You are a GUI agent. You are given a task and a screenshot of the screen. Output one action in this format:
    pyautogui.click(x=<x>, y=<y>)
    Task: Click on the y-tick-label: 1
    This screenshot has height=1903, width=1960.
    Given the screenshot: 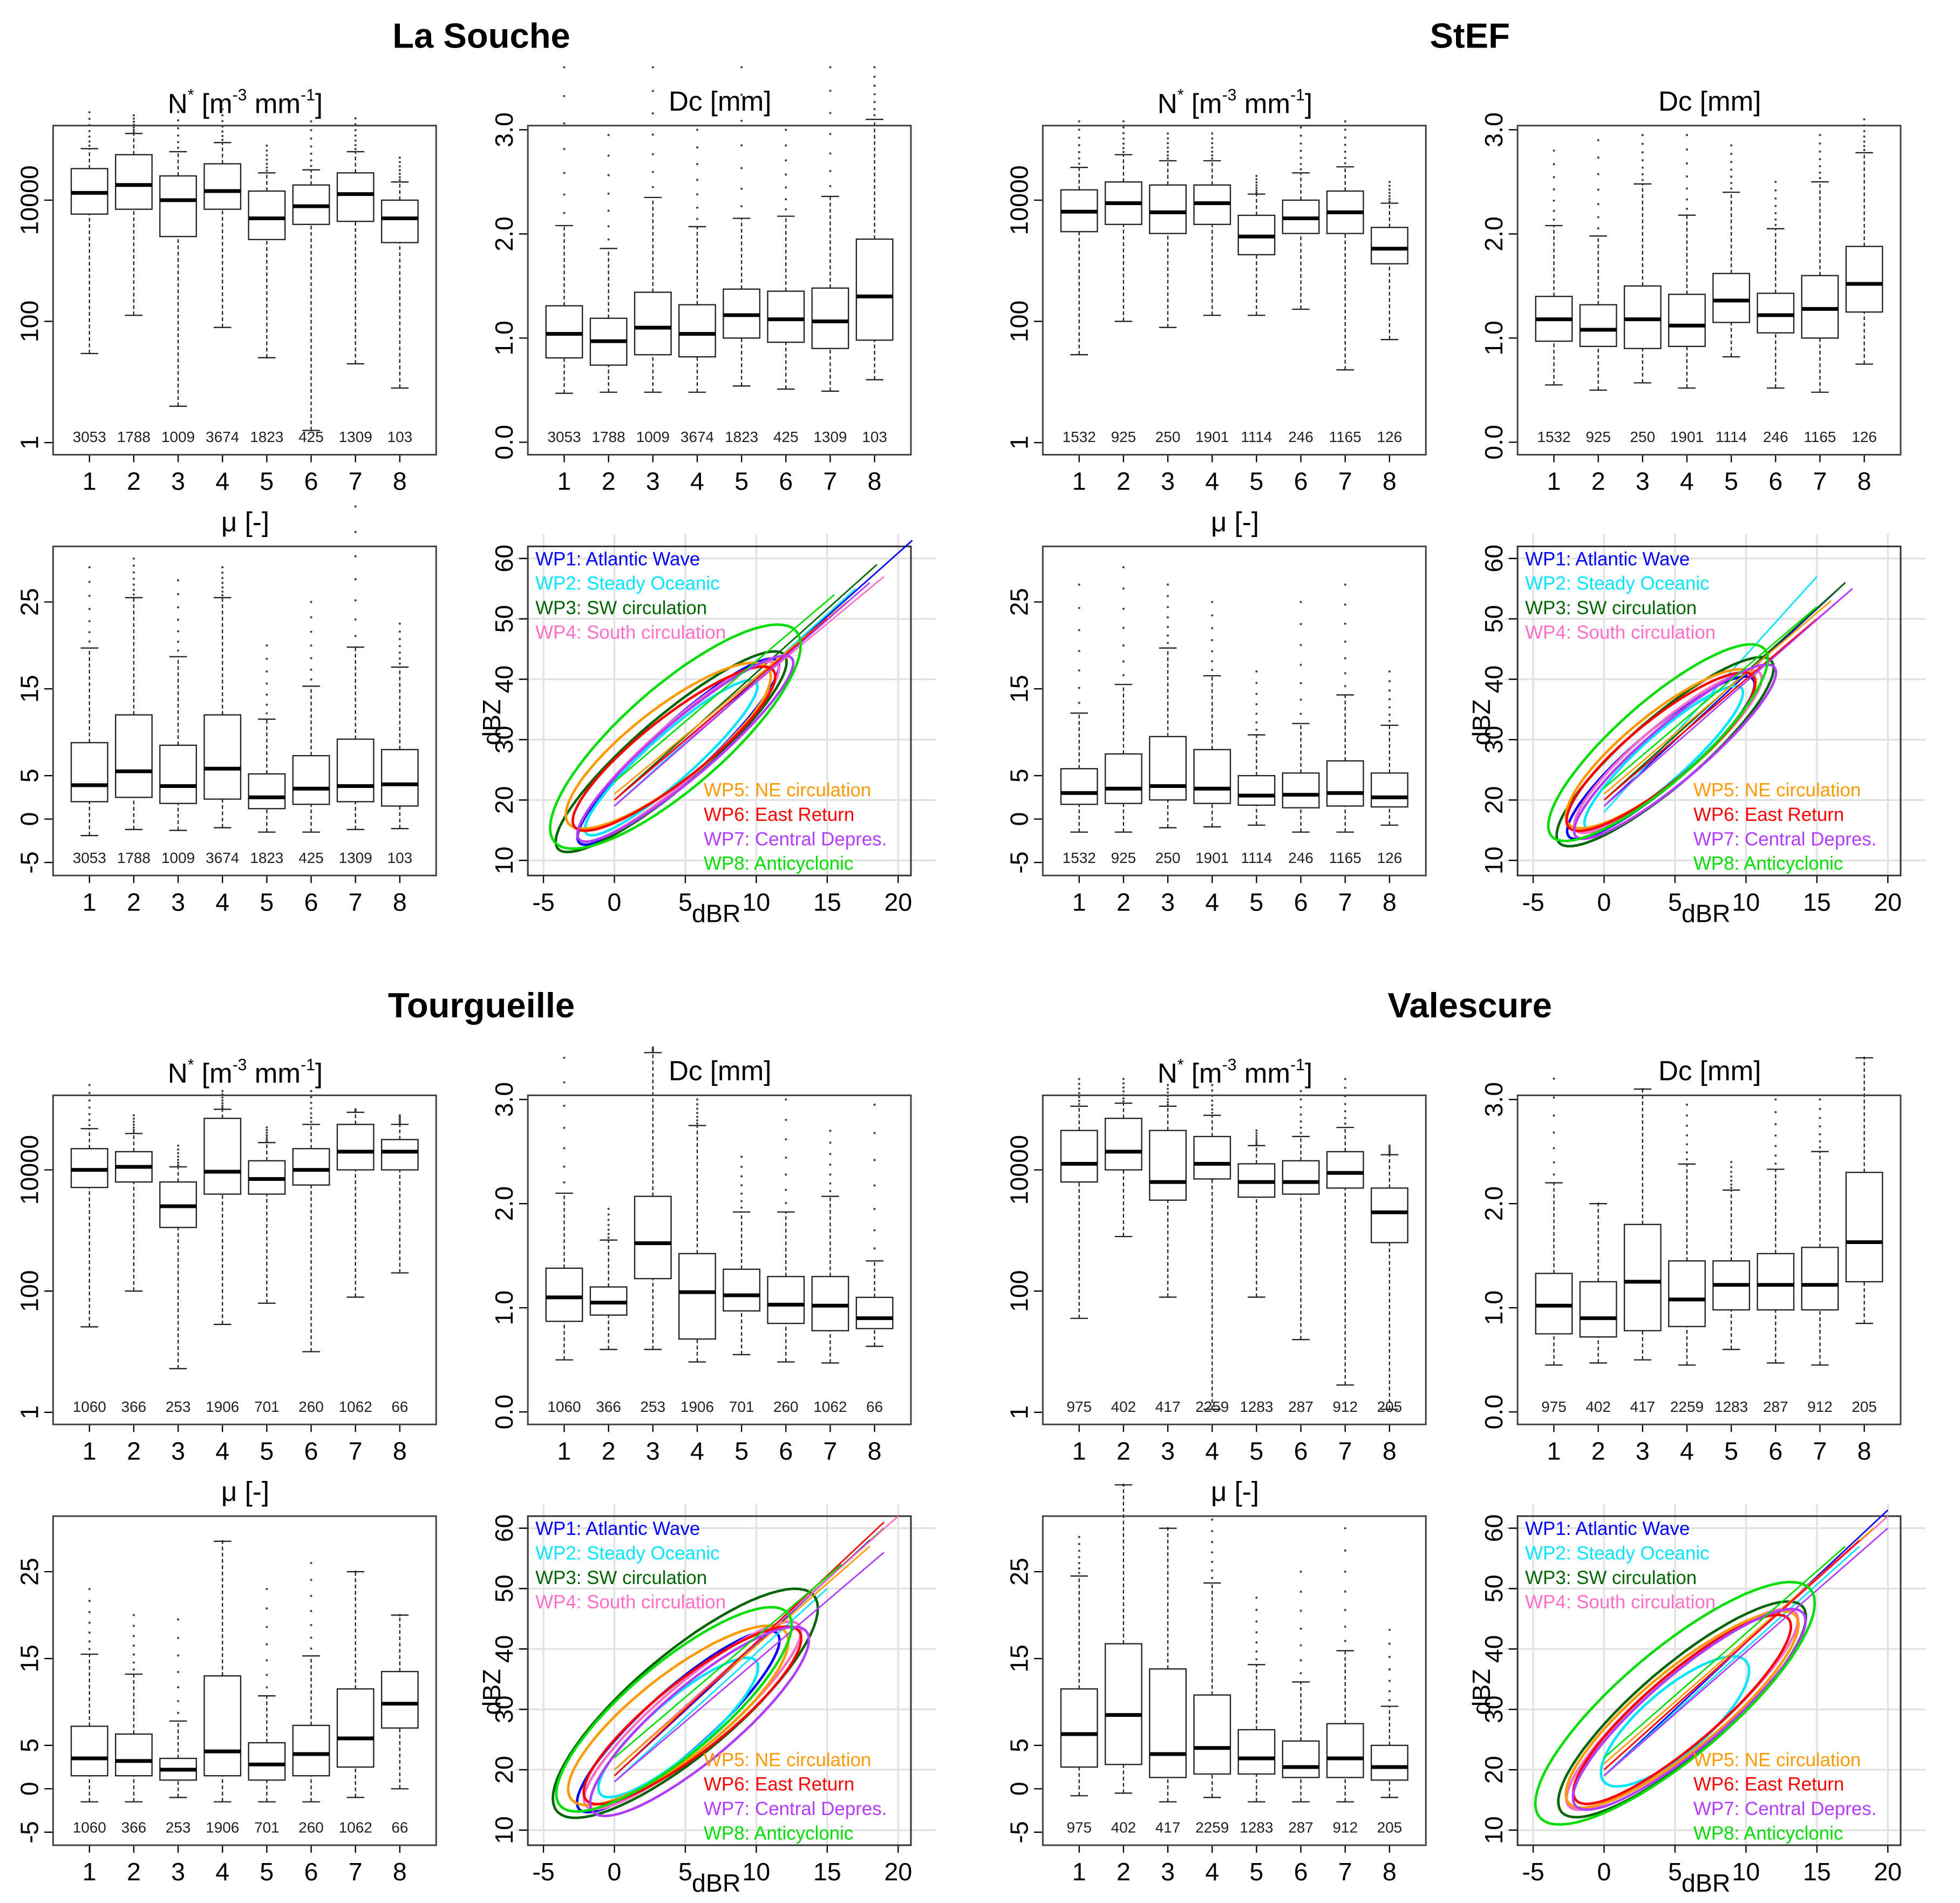 What is the action you would take?
    pyautogui.click(x=29, y=443)
    